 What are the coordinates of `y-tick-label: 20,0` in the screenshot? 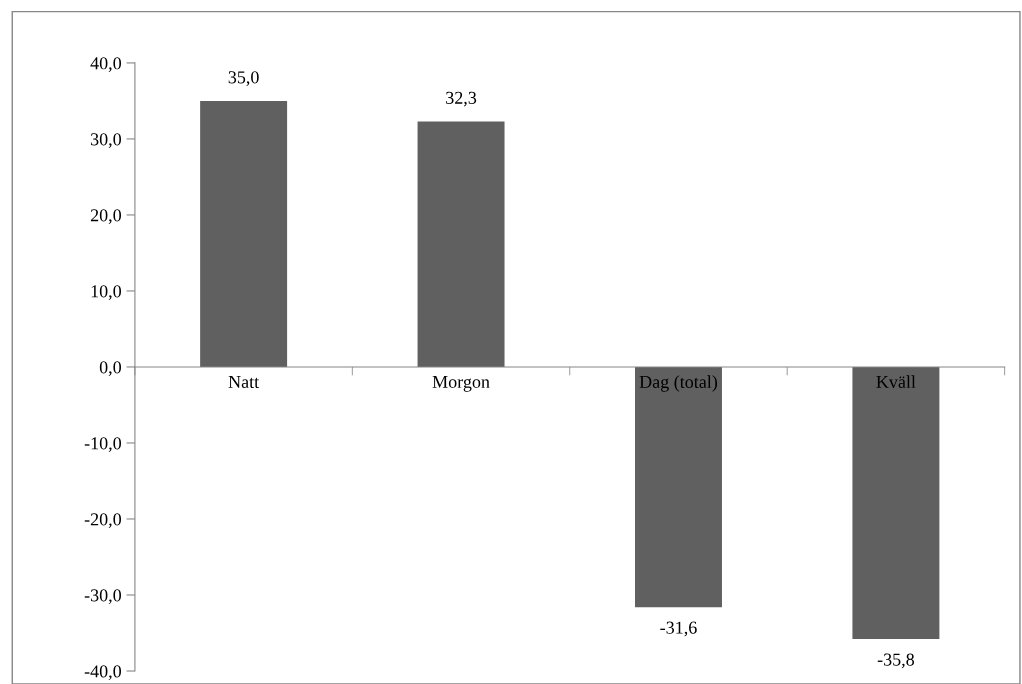 It's located at (106, 216).